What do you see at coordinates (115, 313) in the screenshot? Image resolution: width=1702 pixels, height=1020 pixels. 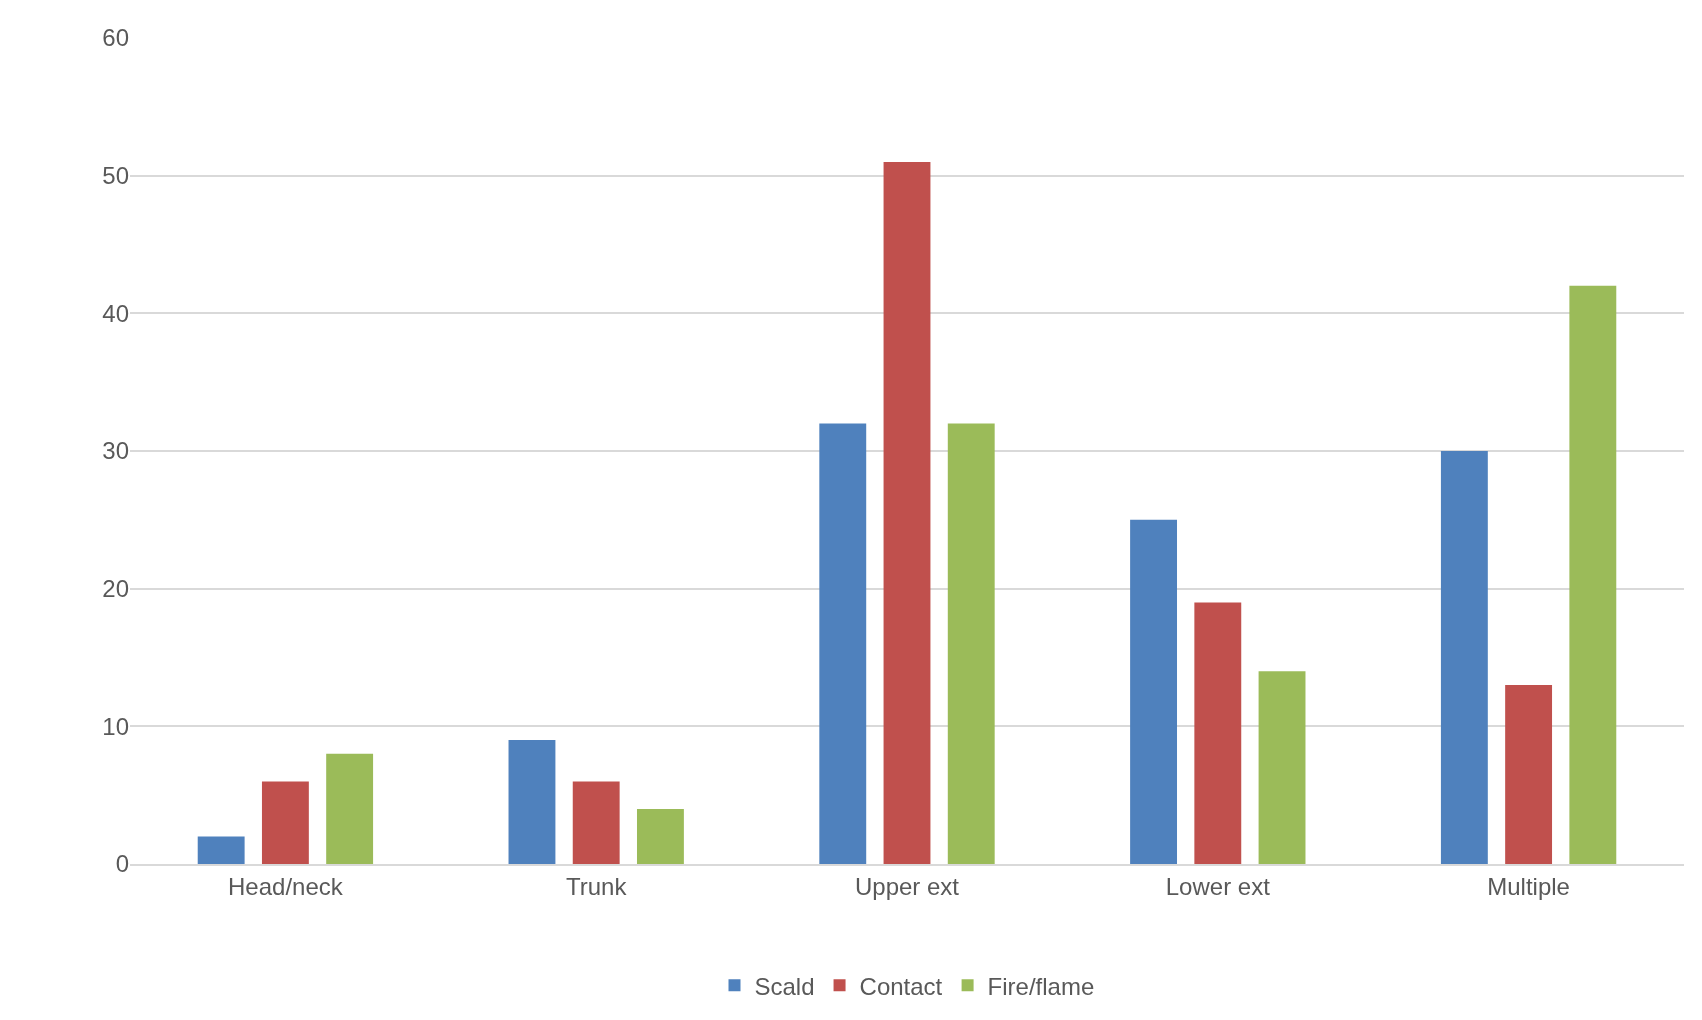 I see `y-tick-label: 40` at bounding box center [115, 313].